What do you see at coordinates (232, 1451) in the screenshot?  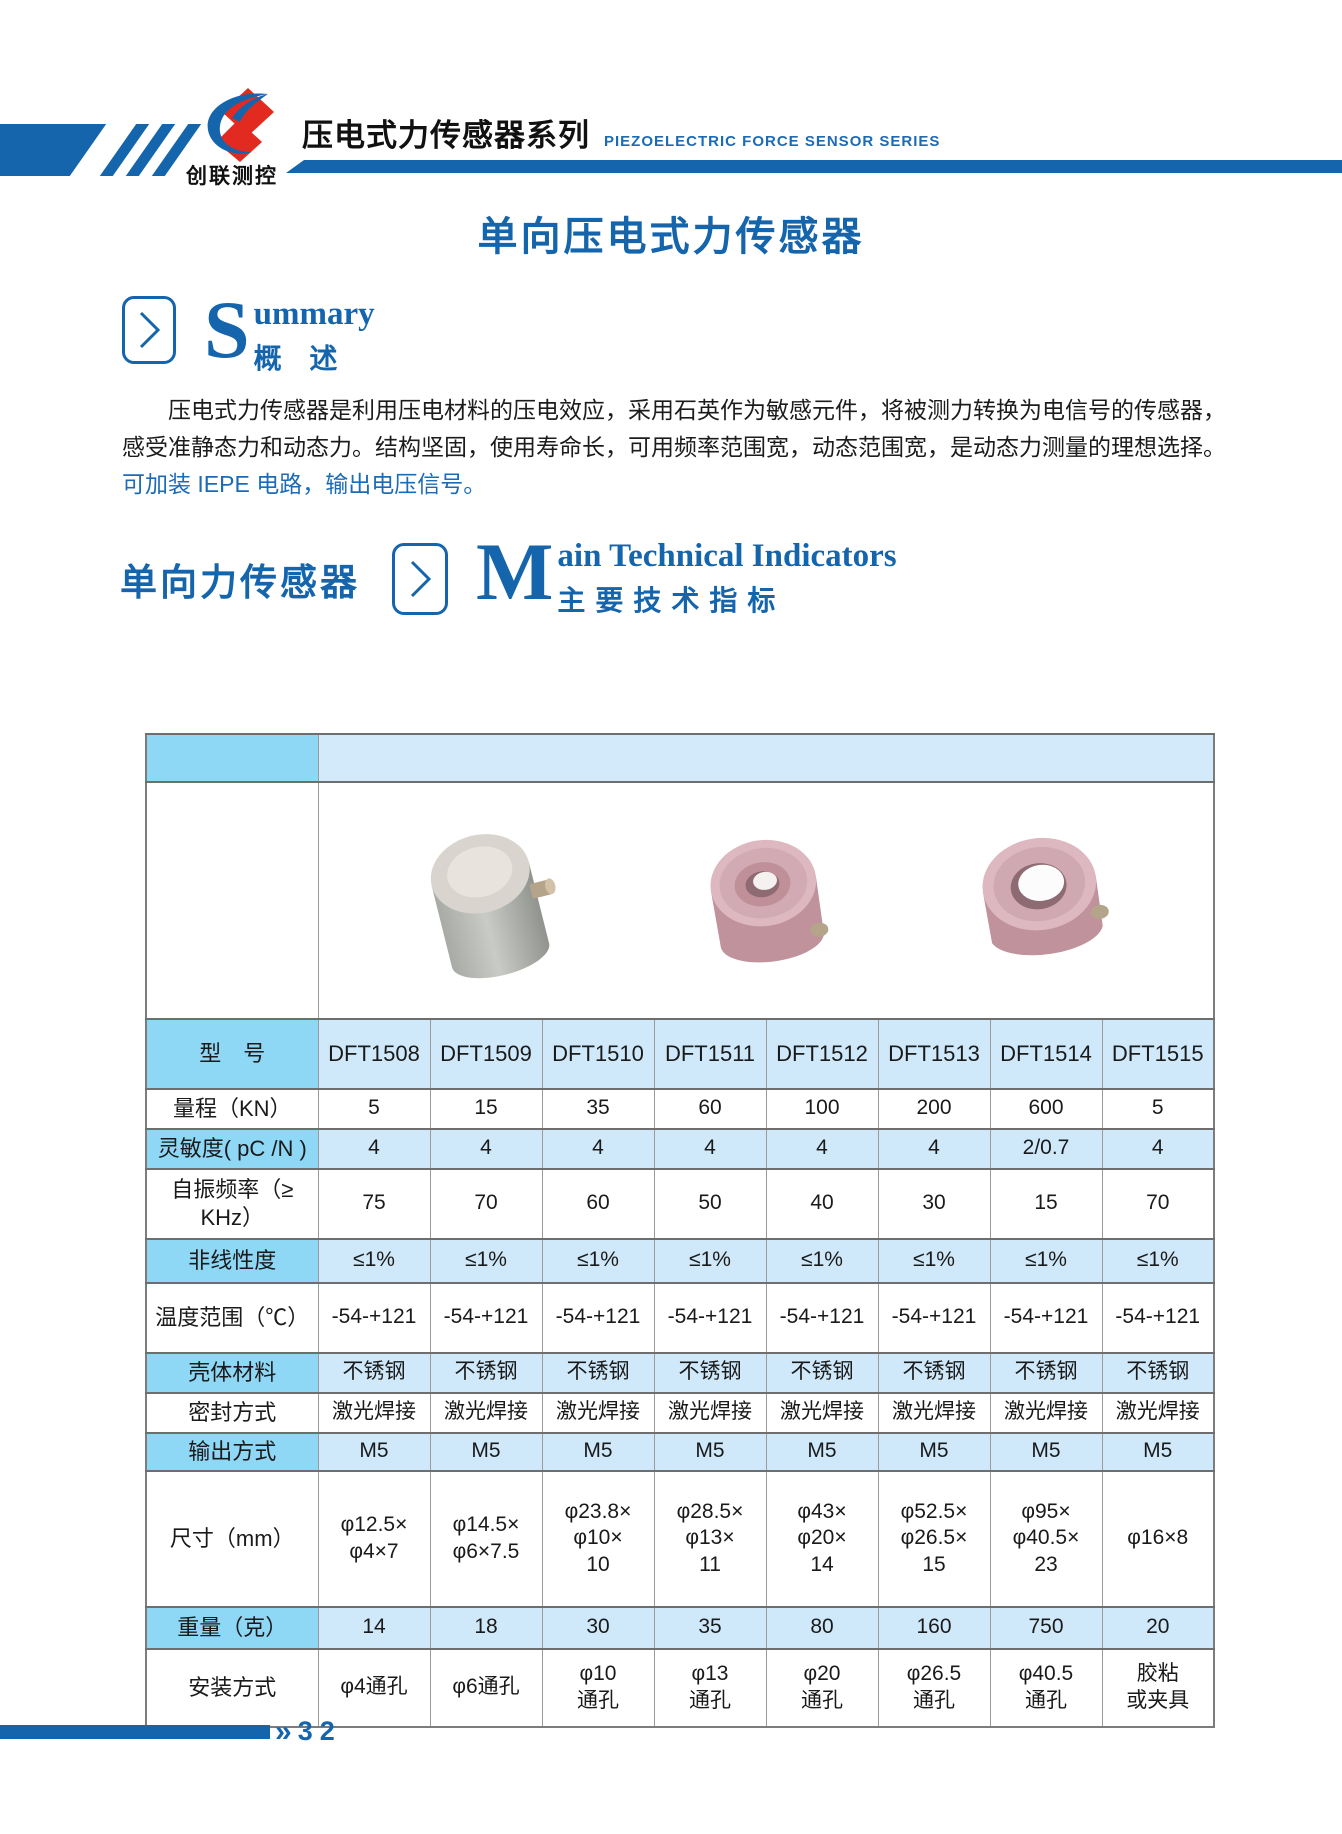 I see `row-label: 输出方式` at bounding box center [232, 1451].